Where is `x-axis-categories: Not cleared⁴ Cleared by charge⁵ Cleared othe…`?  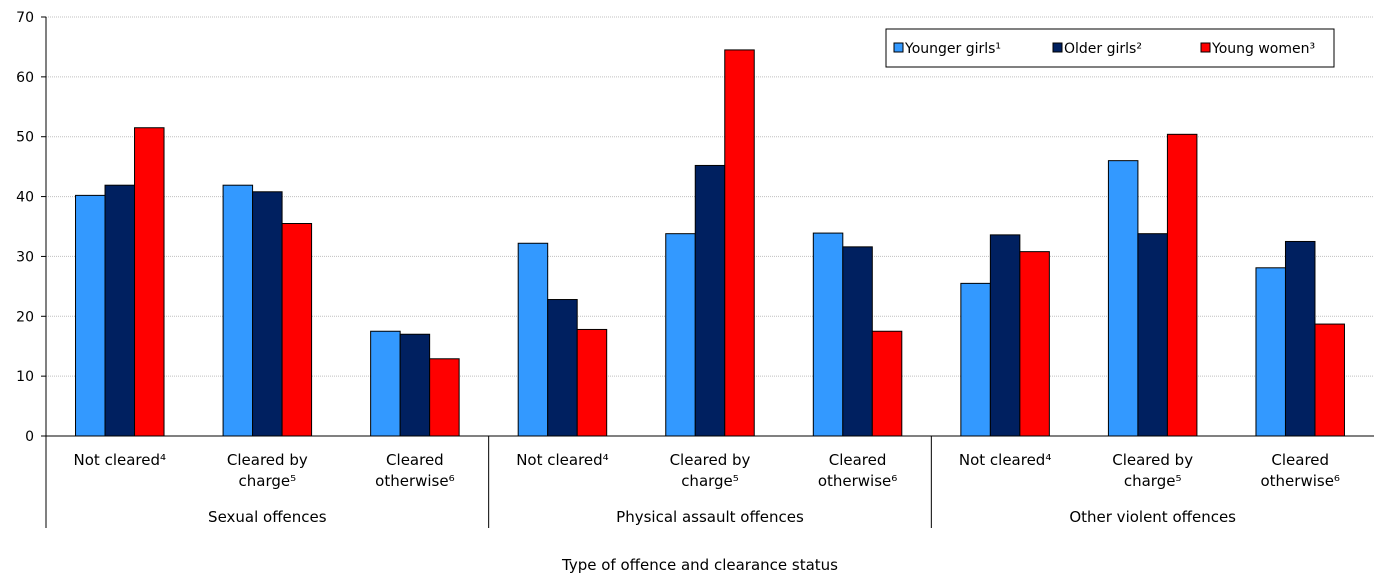 x-axis-categories: Not cleared⁴ Cleared by charge⁵ Cleared othe… is located at coordinates (707, 470).